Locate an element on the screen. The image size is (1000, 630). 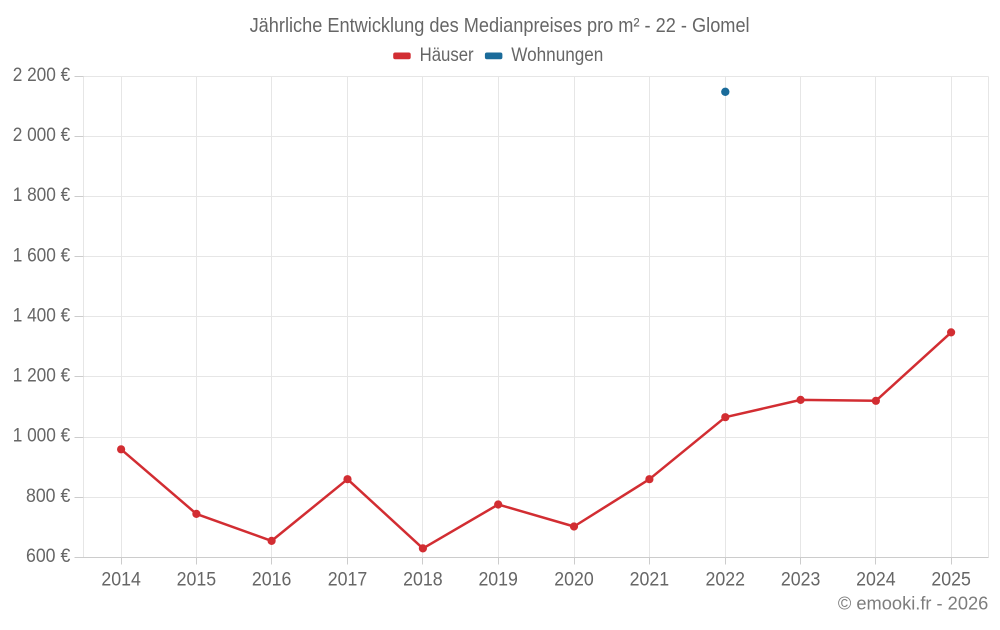
svg-text: 600 € is located at coordinates (48, 556).